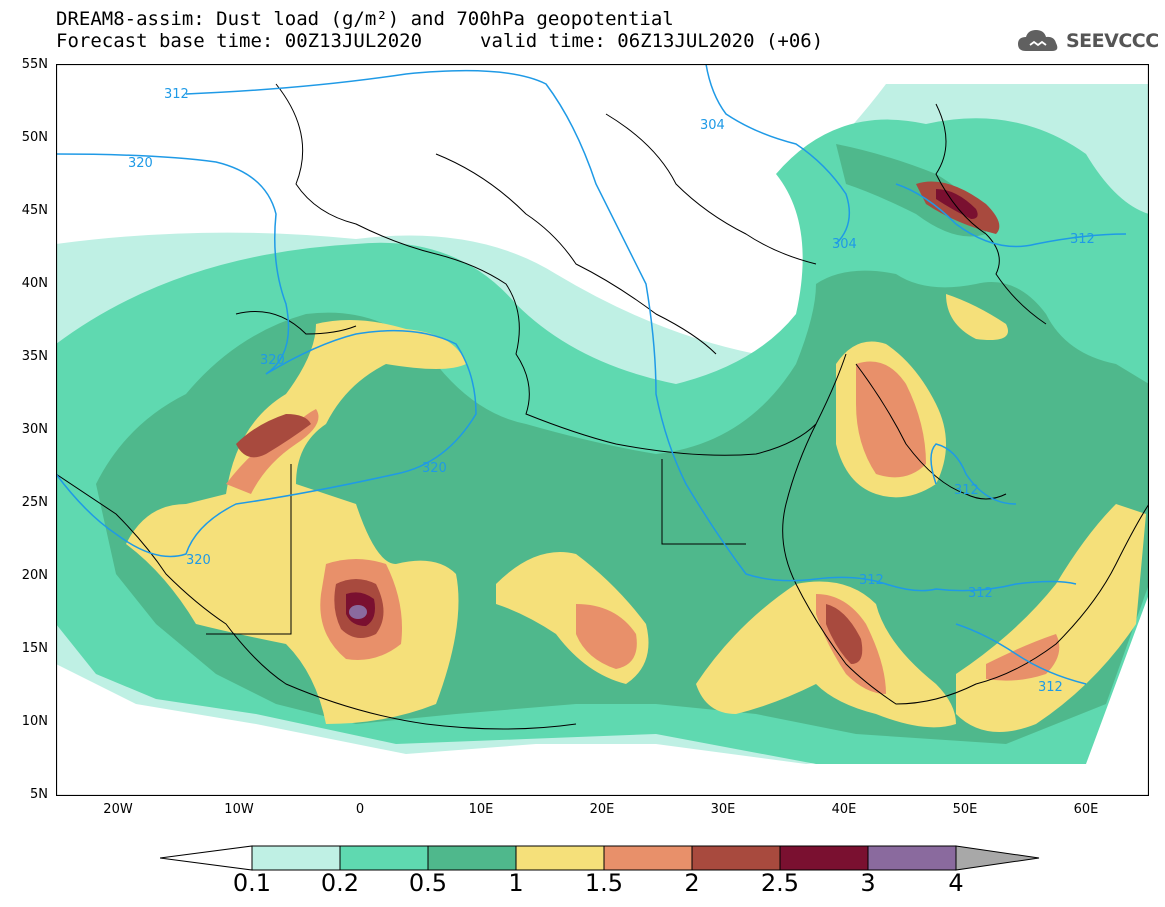 The width and height of the screenshot is (1165, 907). I want to click on colorbar-tick: 0.5, so click(428, 883).